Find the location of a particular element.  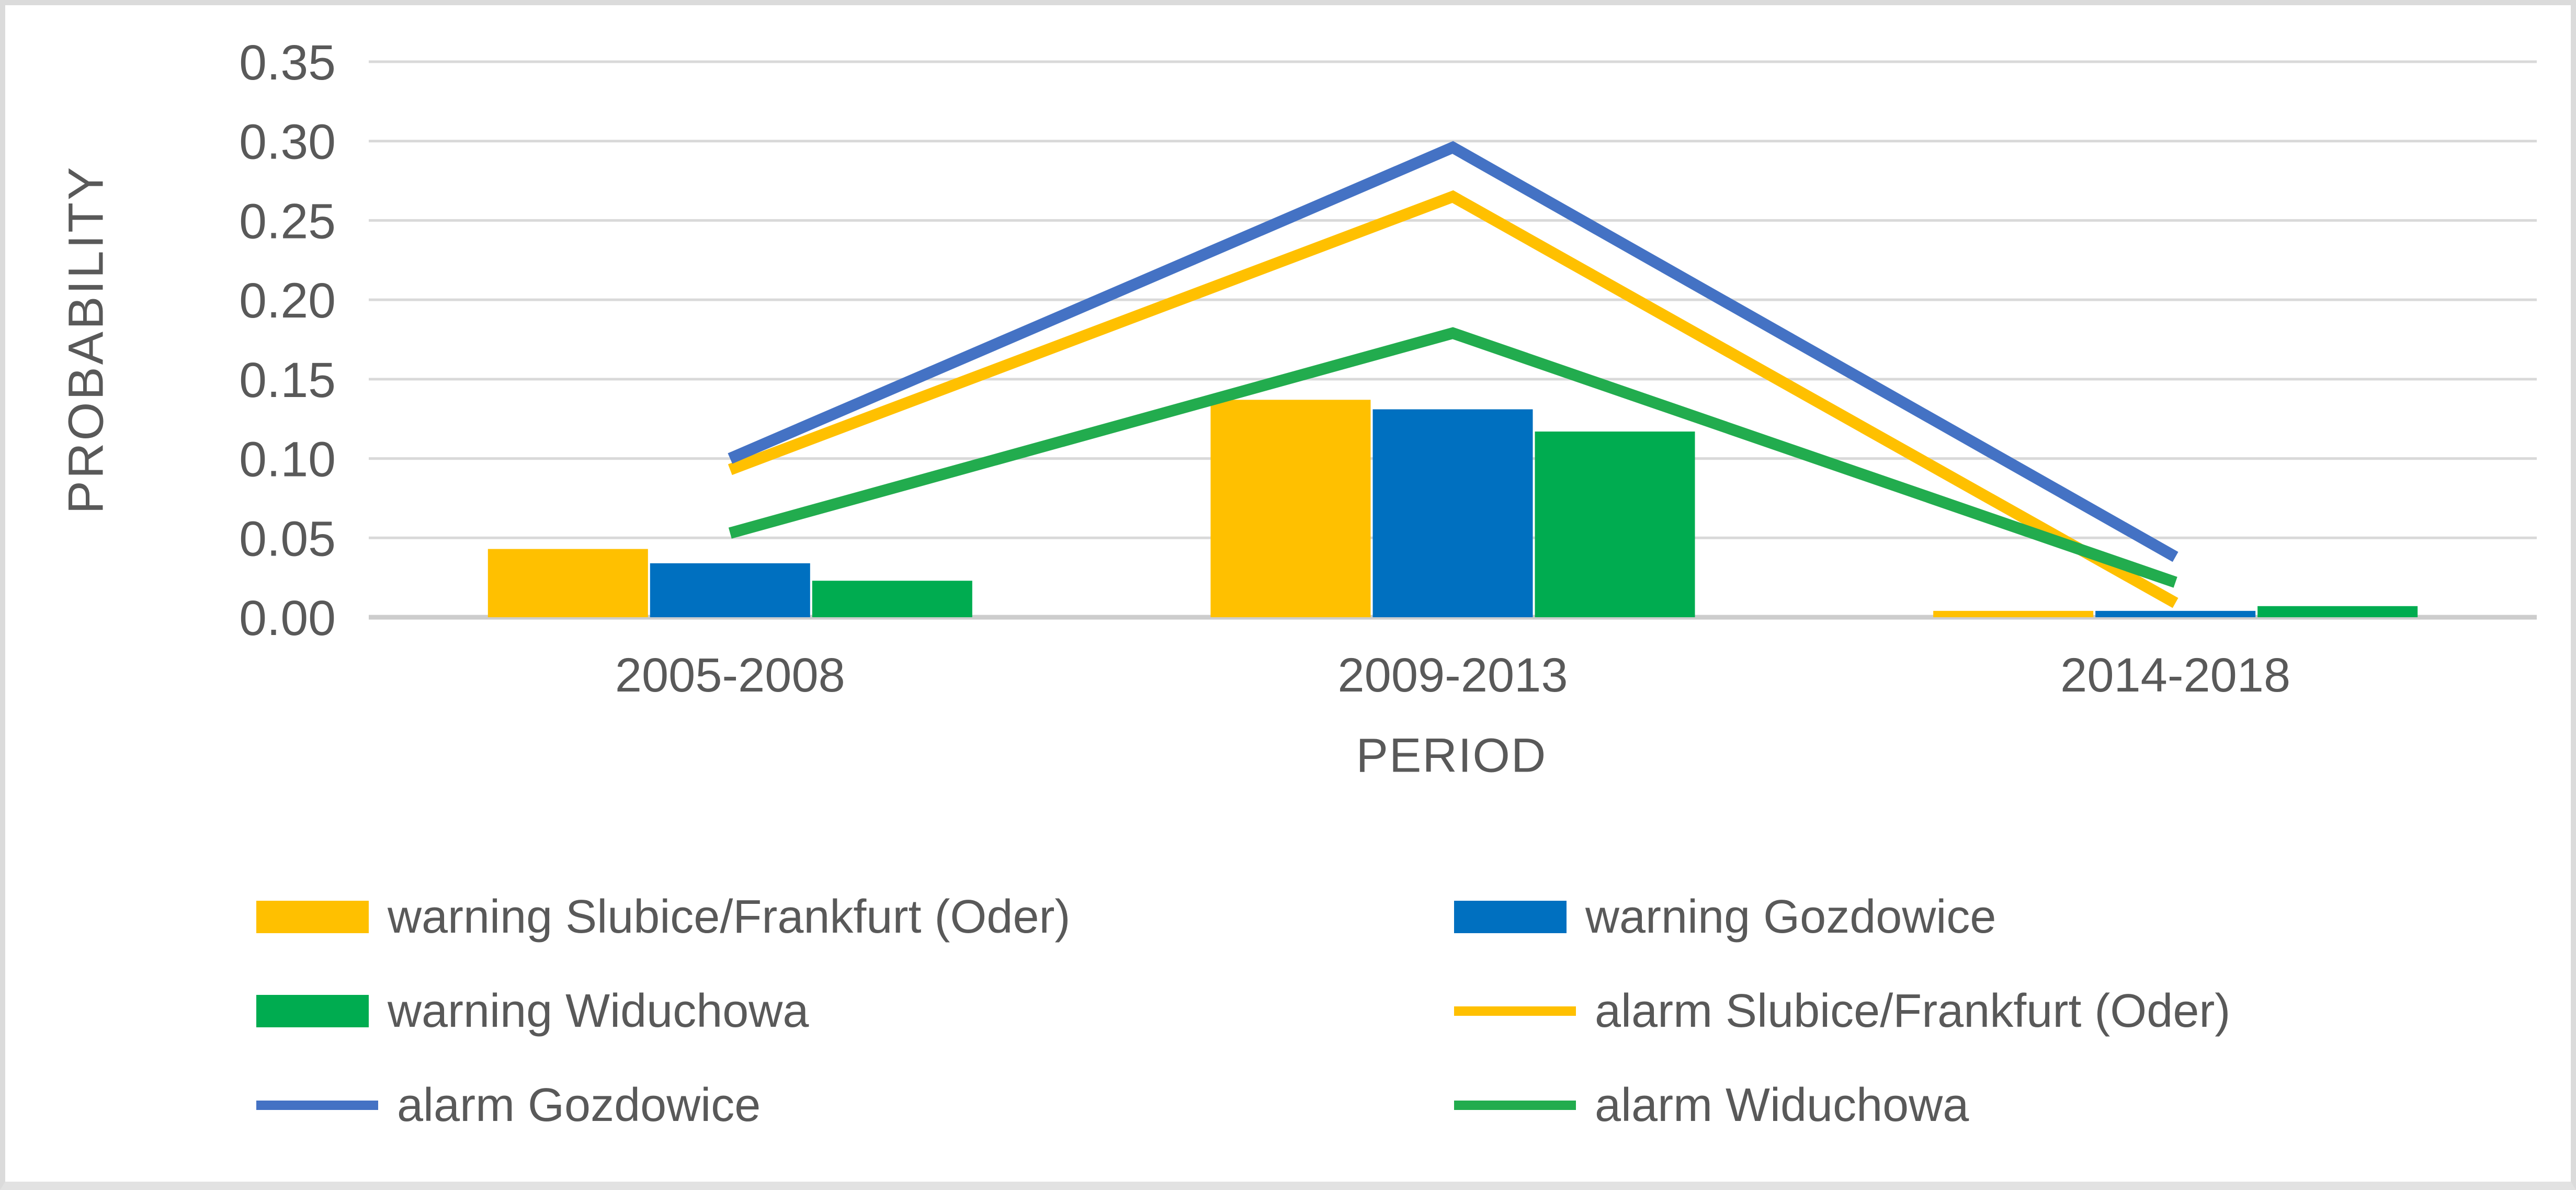

x-axis-title: PERIOD is located at coordinates (1451, 756).